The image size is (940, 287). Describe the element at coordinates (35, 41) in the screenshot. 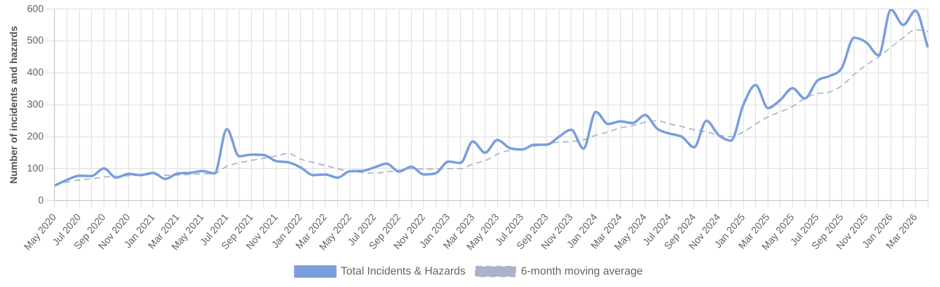

I see `y-tick-label: 500` at that location.